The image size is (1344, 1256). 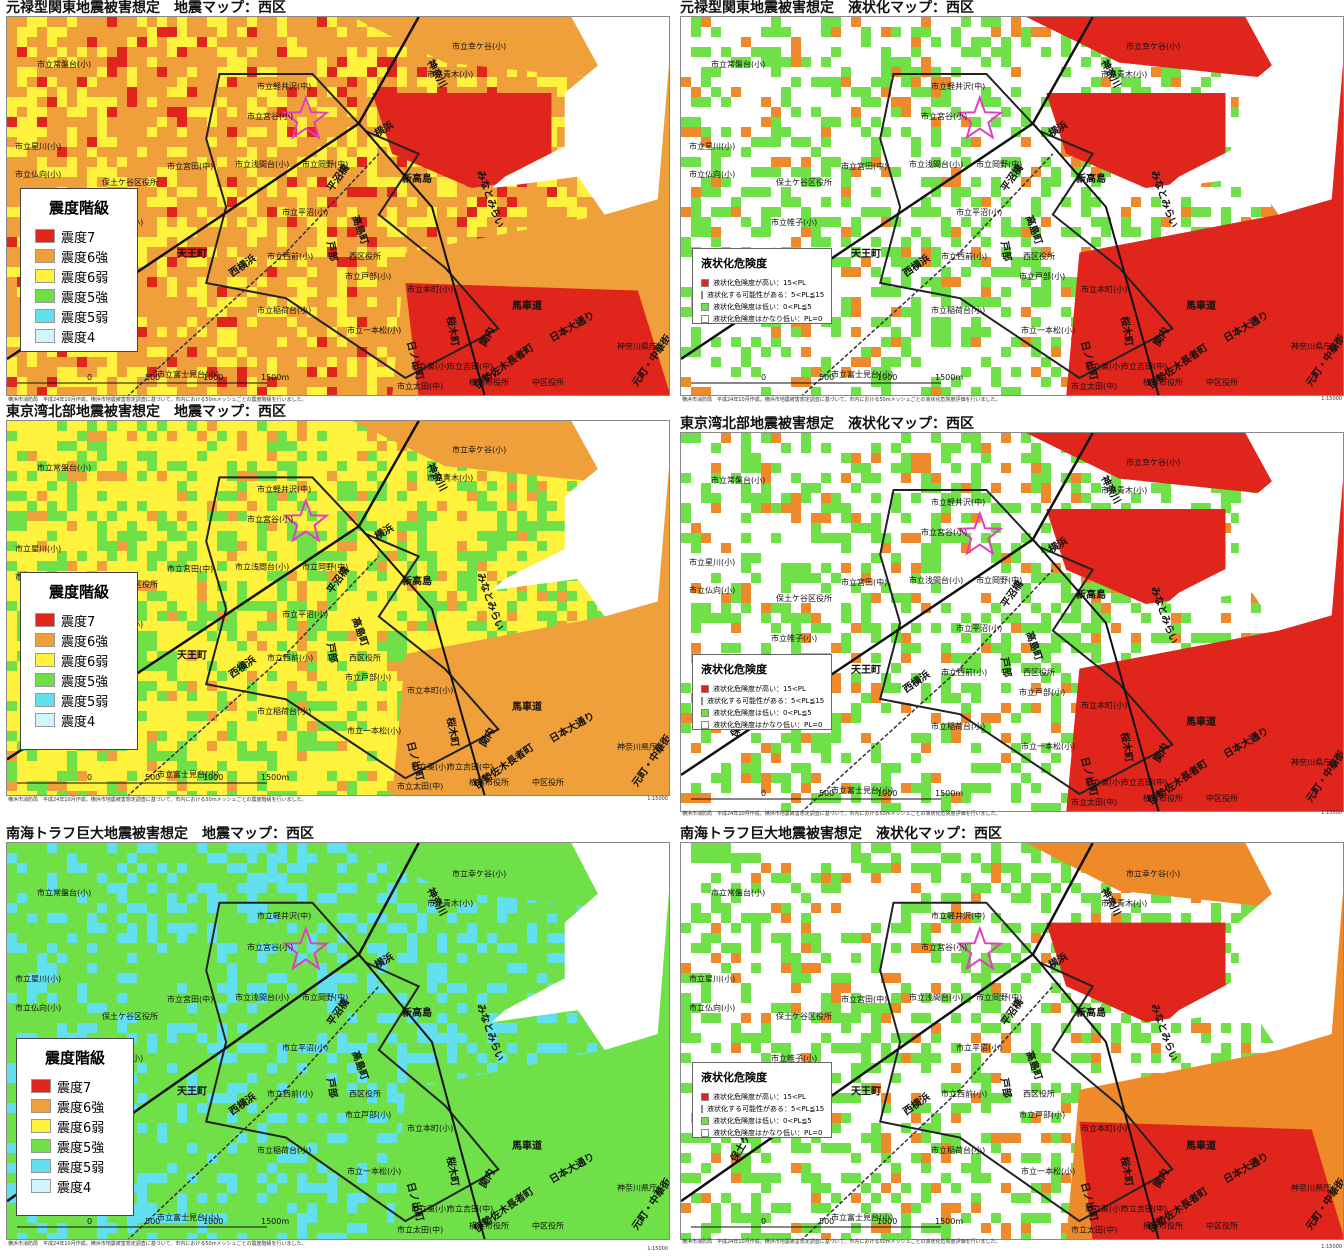 I want to click on station-label: 馬車道, so click(x=527, y=706).